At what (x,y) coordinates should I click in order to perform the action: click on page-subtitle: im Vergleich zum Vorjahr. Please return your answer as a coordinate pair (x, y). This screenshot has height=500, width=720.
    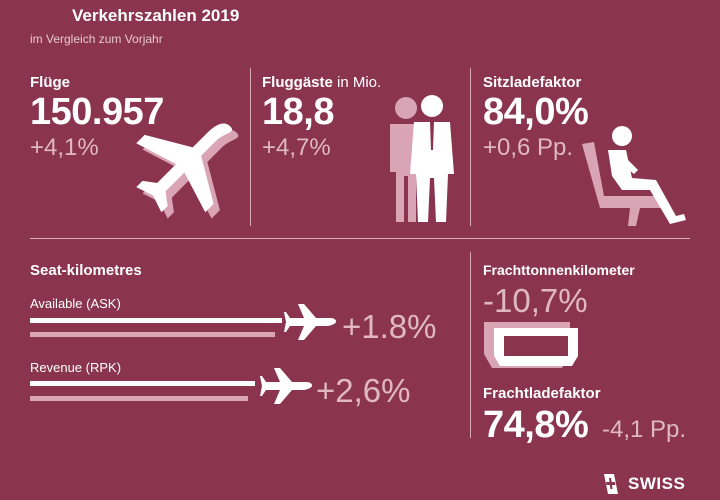
    Looking at the image, I should click on (96, 39).